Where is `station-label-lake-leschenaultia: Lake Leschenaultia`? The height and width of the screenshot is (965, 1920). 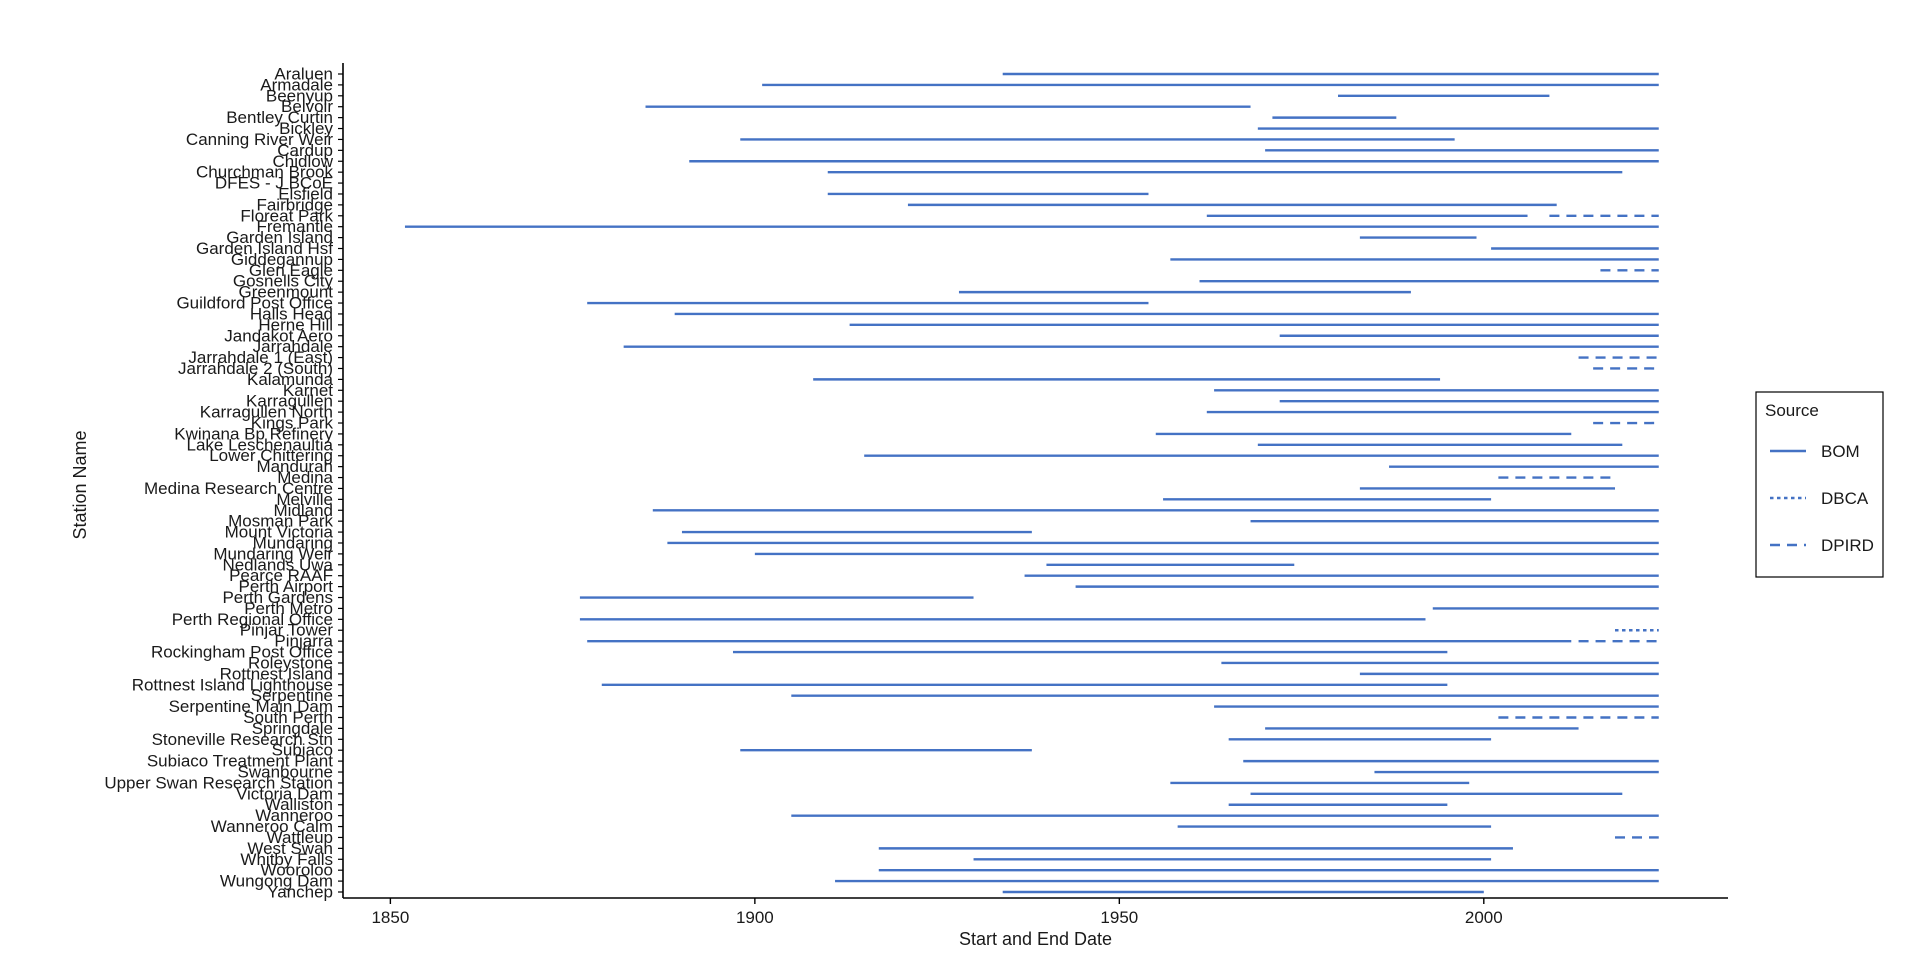 station-label-lake-leschenaultia: Lake Leschenaultia is located at coordinates (259, 444).